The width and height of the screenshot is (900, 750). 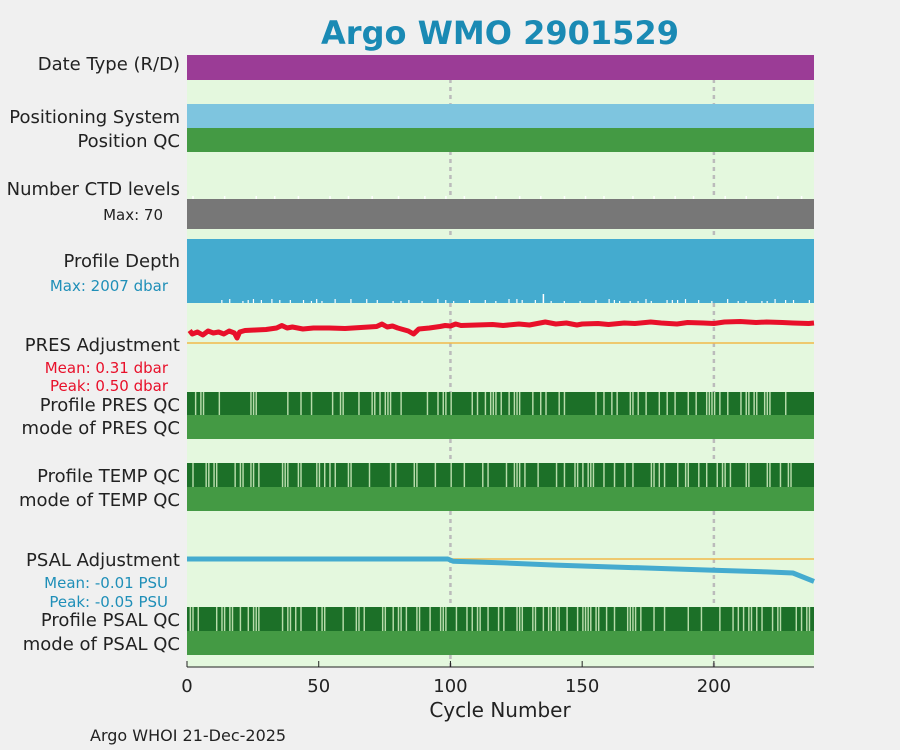 What do you see at coordinates (500, 140) in the screenshot?
I see `position-qc-band` at bounding box center [500, 140].